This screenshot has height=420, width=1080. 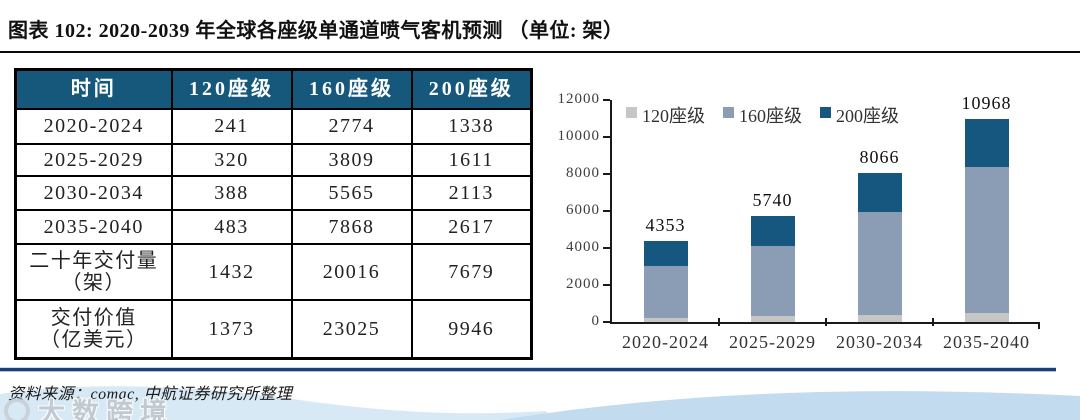 What do you see at coordinates (471, 227) in the screenshot?
I see `cell-value: 2617` at bounding box center [471, 227].